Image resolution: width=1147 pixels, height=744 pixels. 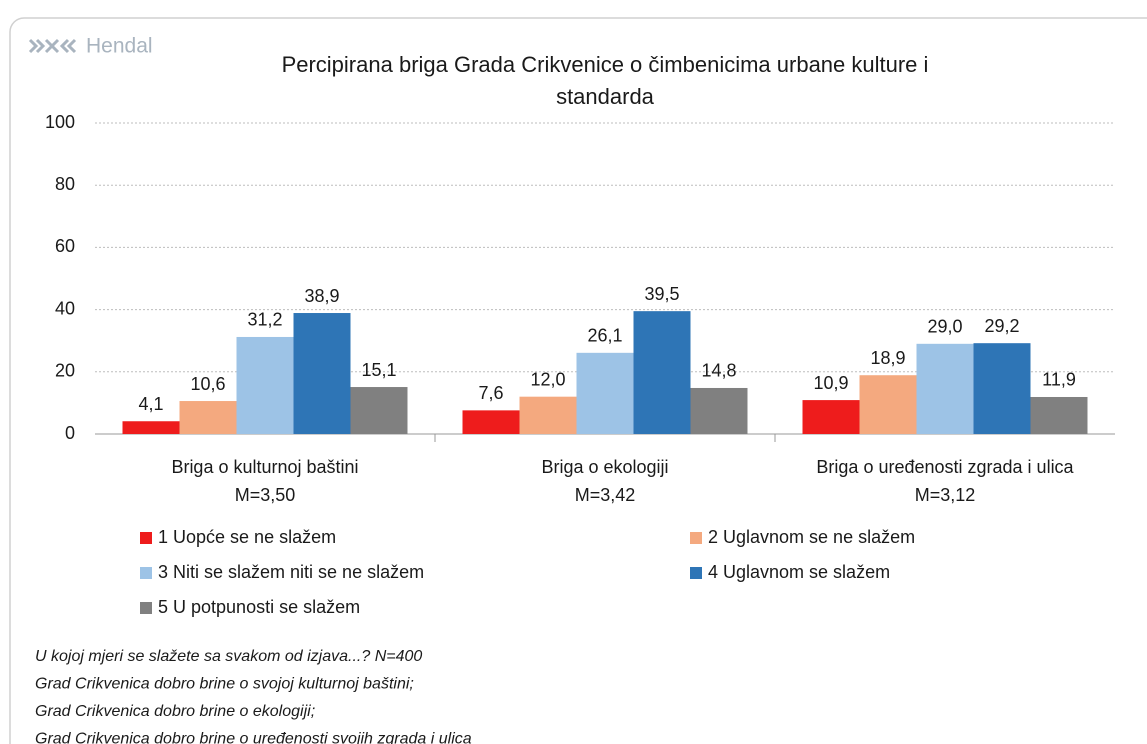 I want to click on x-tick-label: Briga o ekologiji, so click(x=604, y=467).